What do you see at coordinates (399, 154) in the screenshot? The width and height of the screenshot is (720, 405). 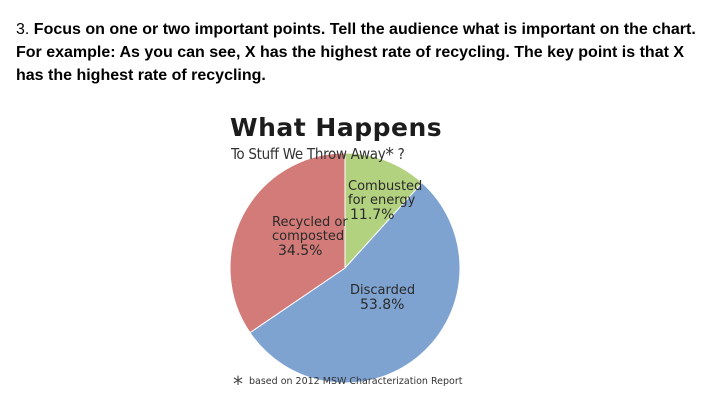 I see `subtitle-suffix: ?` at bounding box center [399, 154].